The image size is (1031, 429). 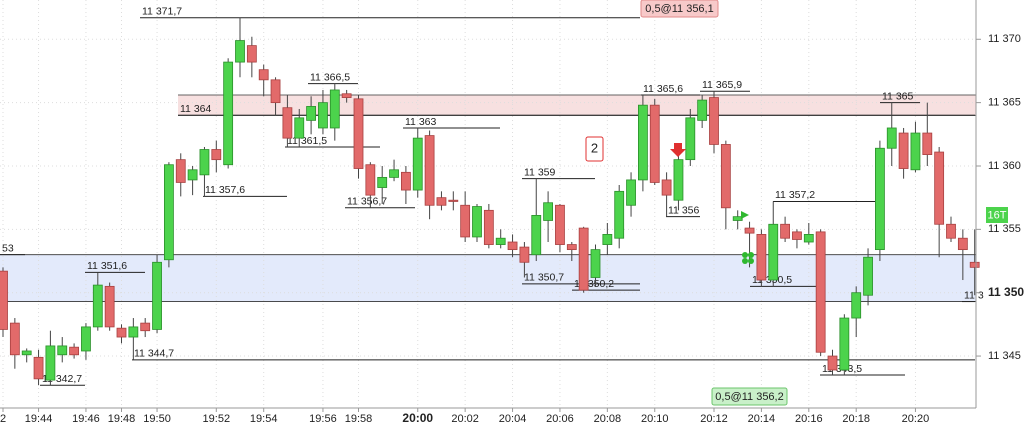 I want to click on y-tick-label: 11 360, so click(x=1004, y=166).